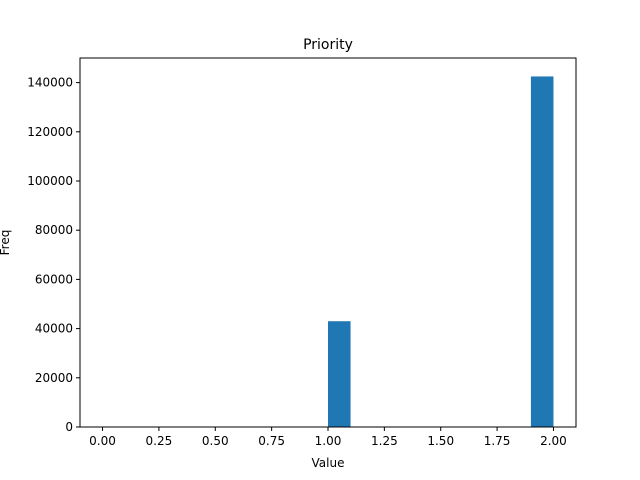 Image resolution: width=640 pixels, height=480 pixels. I want to click on x-tick-label: 2.00, so click(553, 441).